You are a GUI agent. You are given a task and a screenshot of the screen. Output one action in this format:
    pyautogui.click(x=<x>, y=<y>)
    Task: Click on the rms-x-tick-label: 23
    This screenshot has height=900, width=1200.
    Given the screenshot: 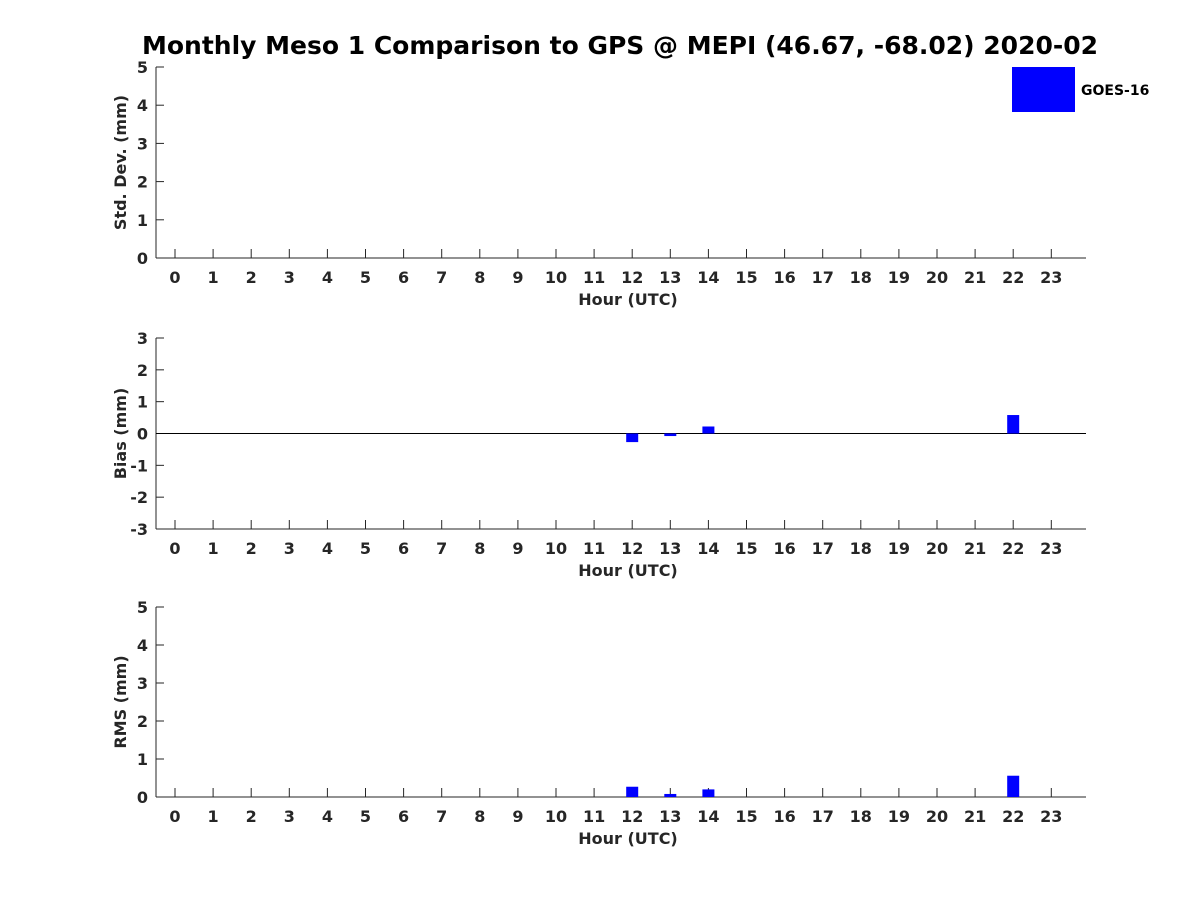 What is the action you would take?
    pyautogui.click(x=1051, y=816)
    